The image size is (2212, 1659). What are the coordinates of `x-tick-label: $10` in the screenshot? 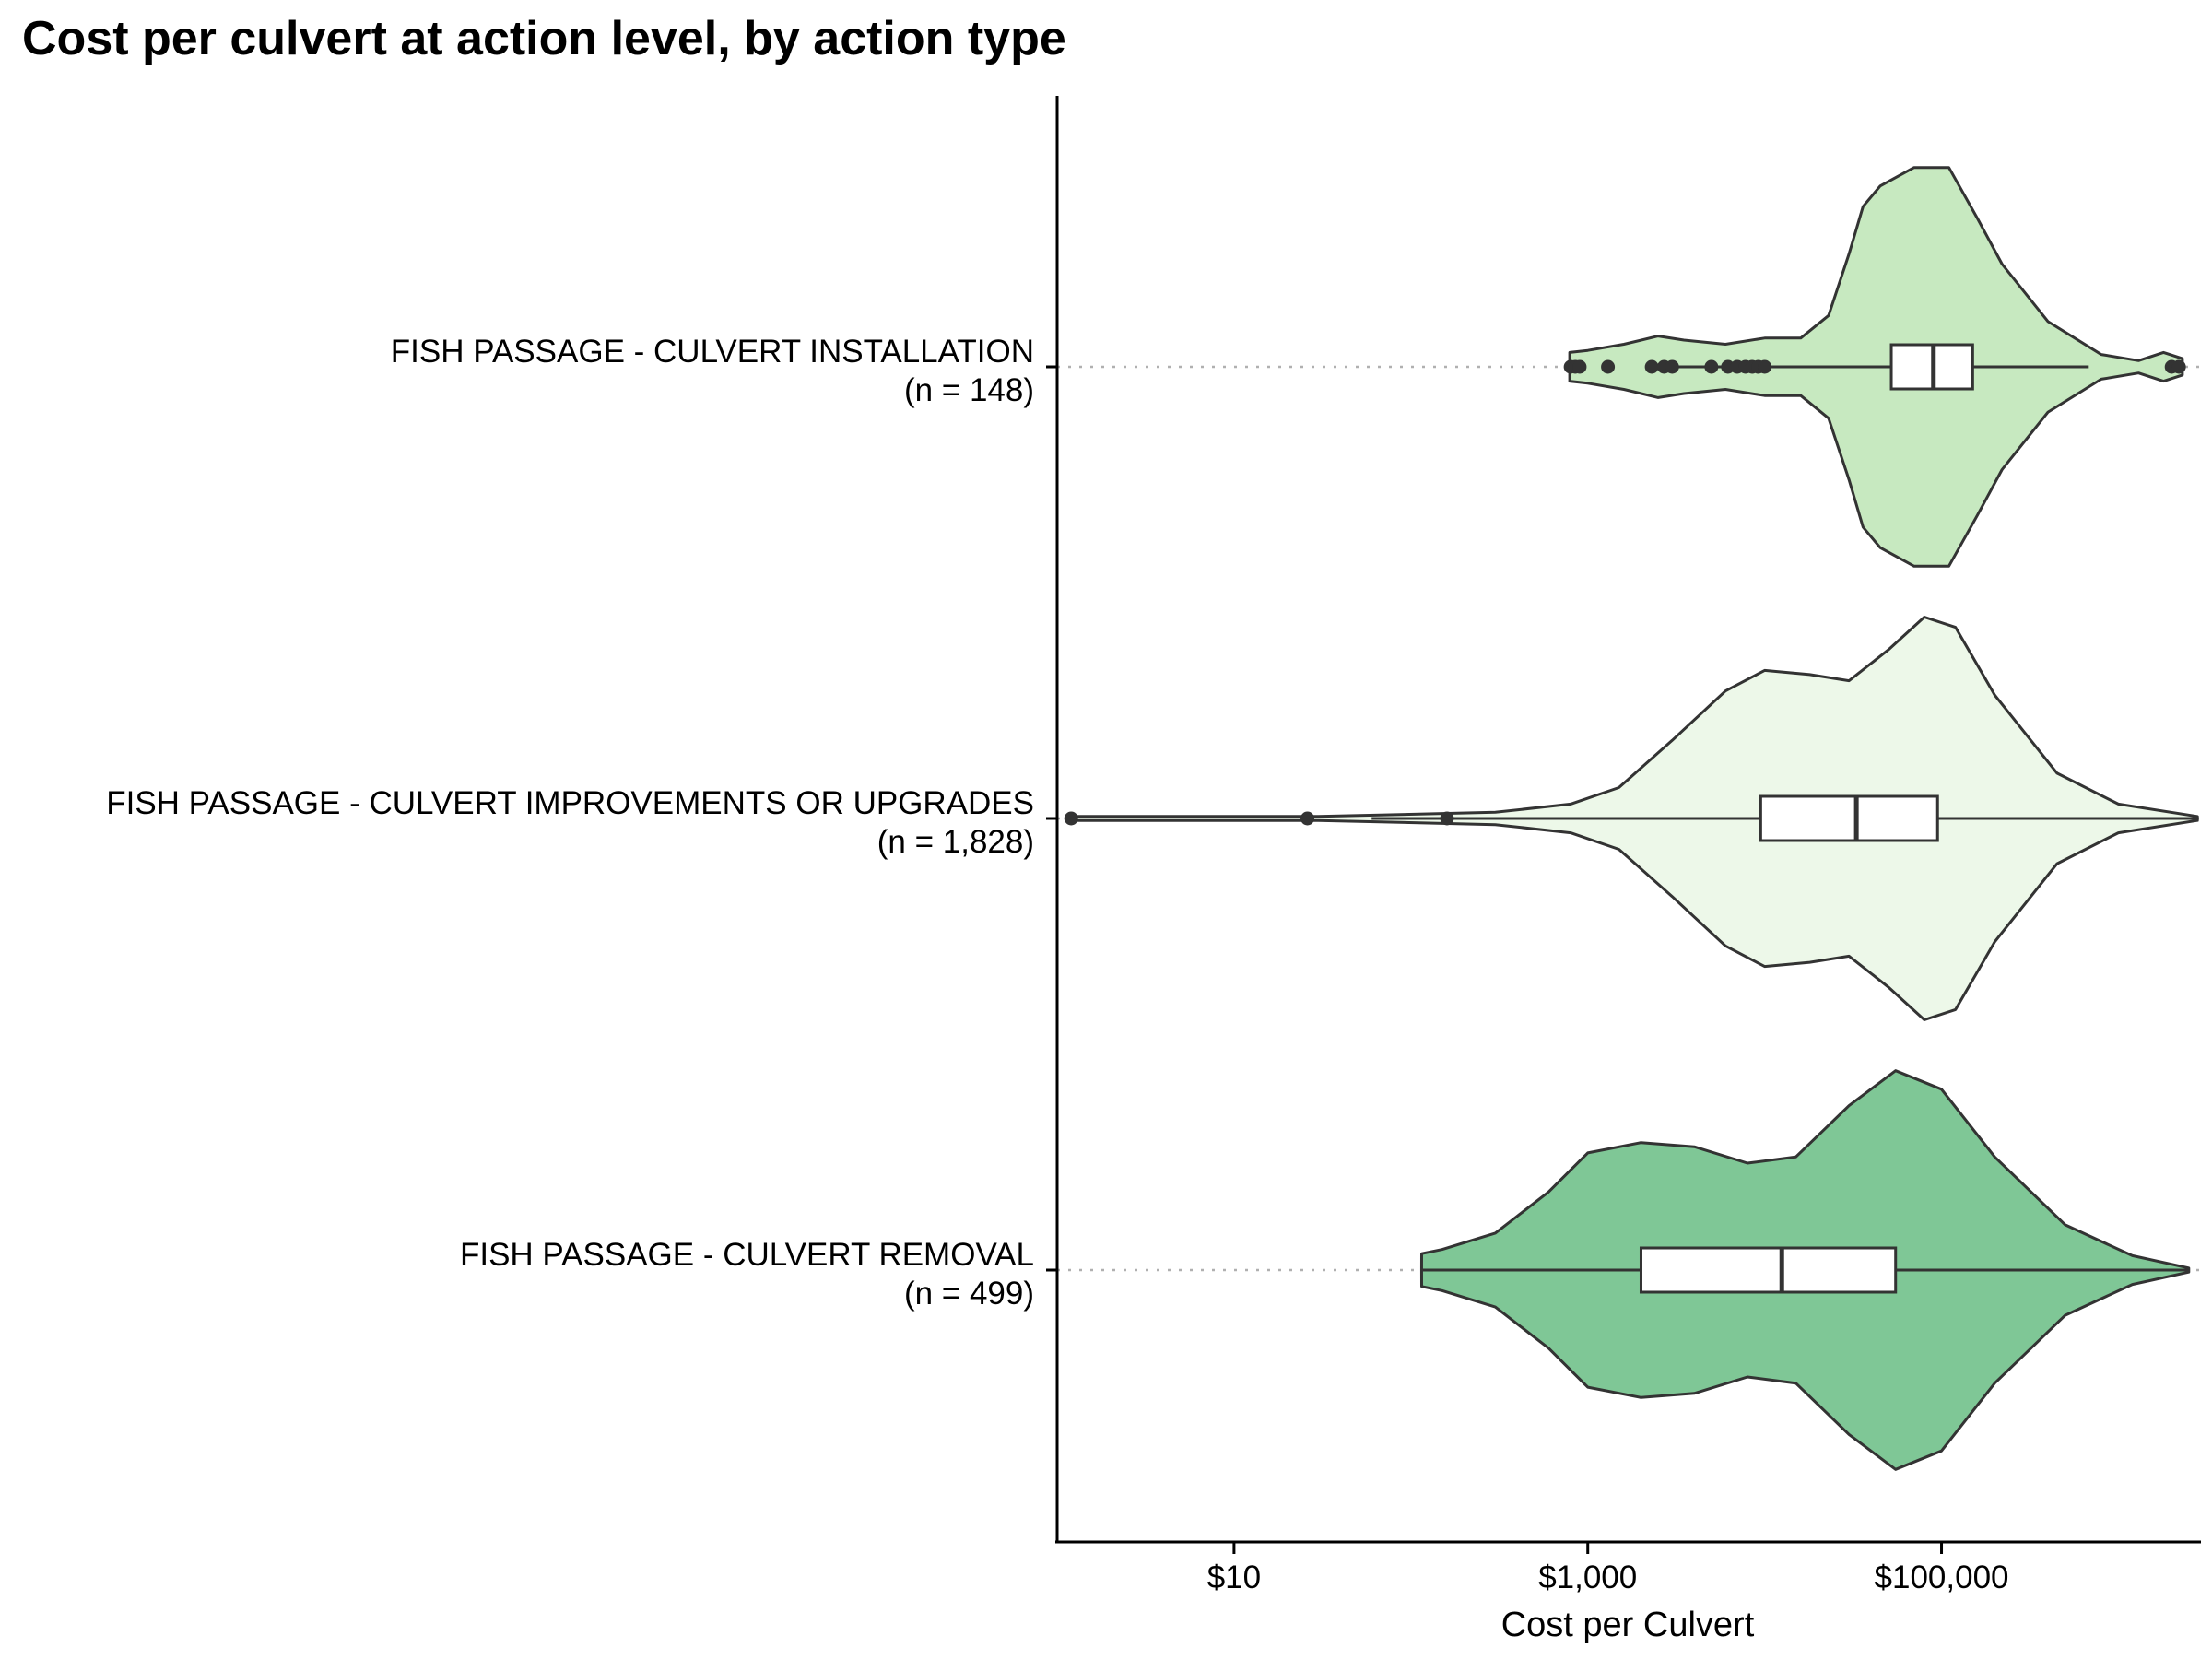 It's located at (1234, 1577).